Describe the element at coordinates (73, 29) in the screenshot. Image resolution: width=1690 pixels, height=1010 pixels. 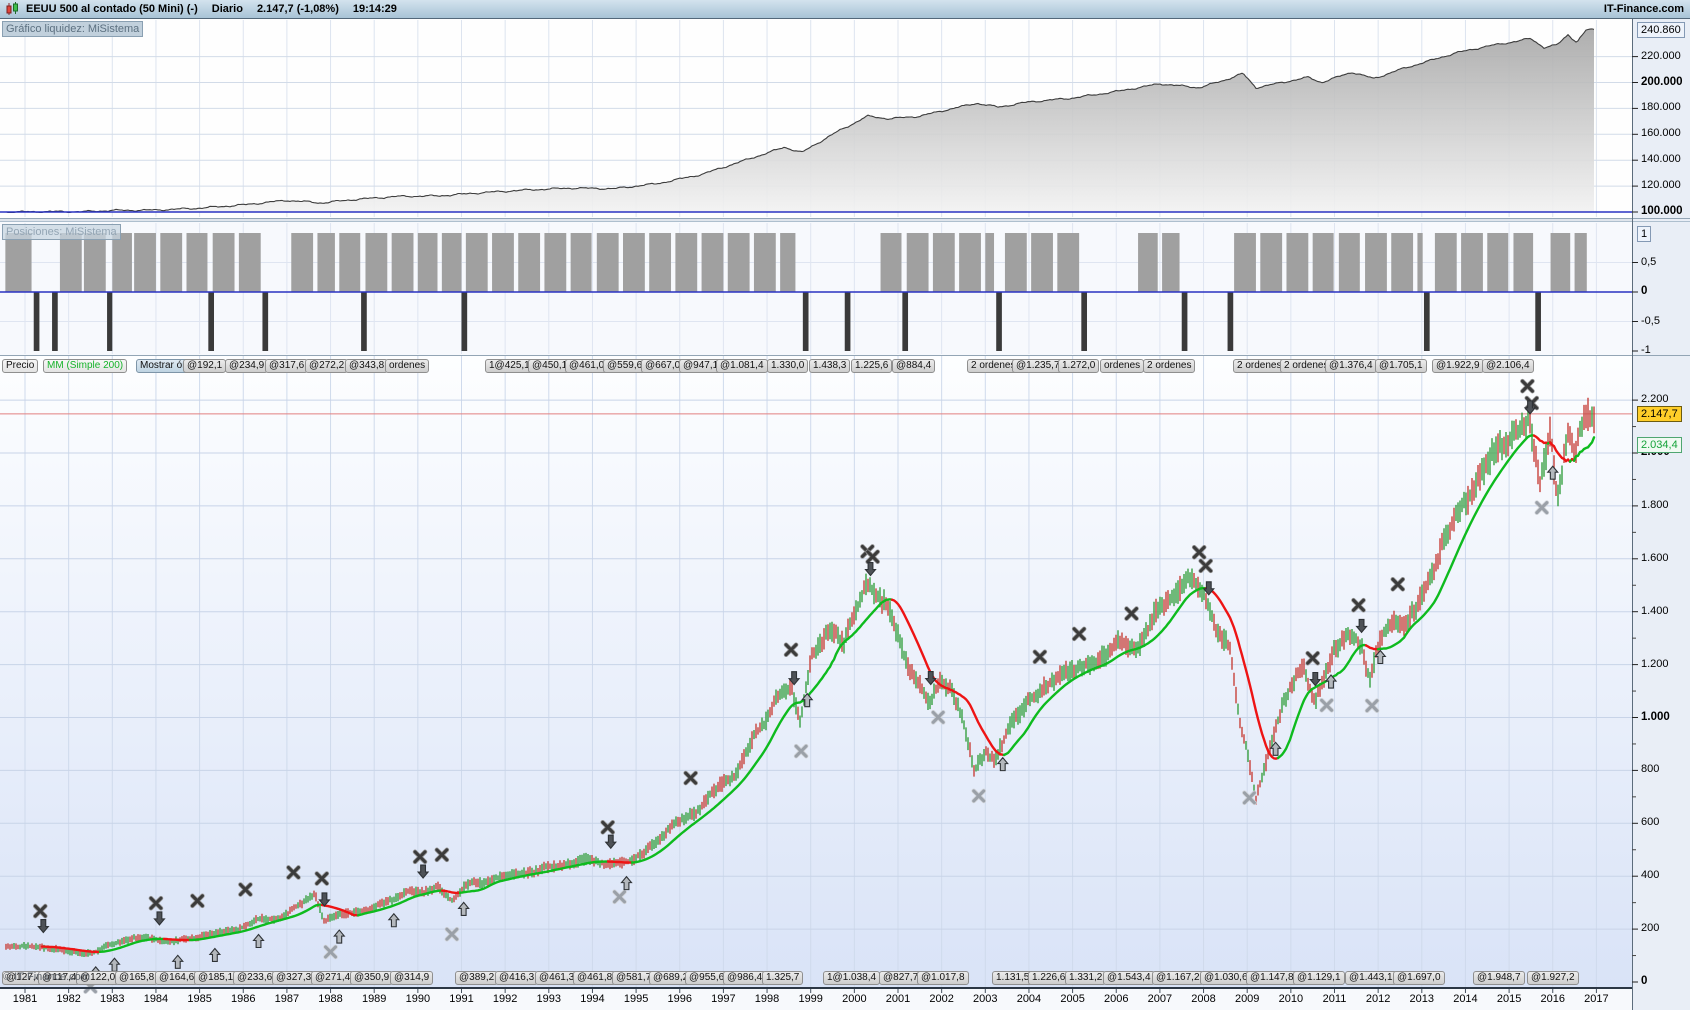
I see `equity-panel-label: Gráfico liquidez: MiSistema` at that location.